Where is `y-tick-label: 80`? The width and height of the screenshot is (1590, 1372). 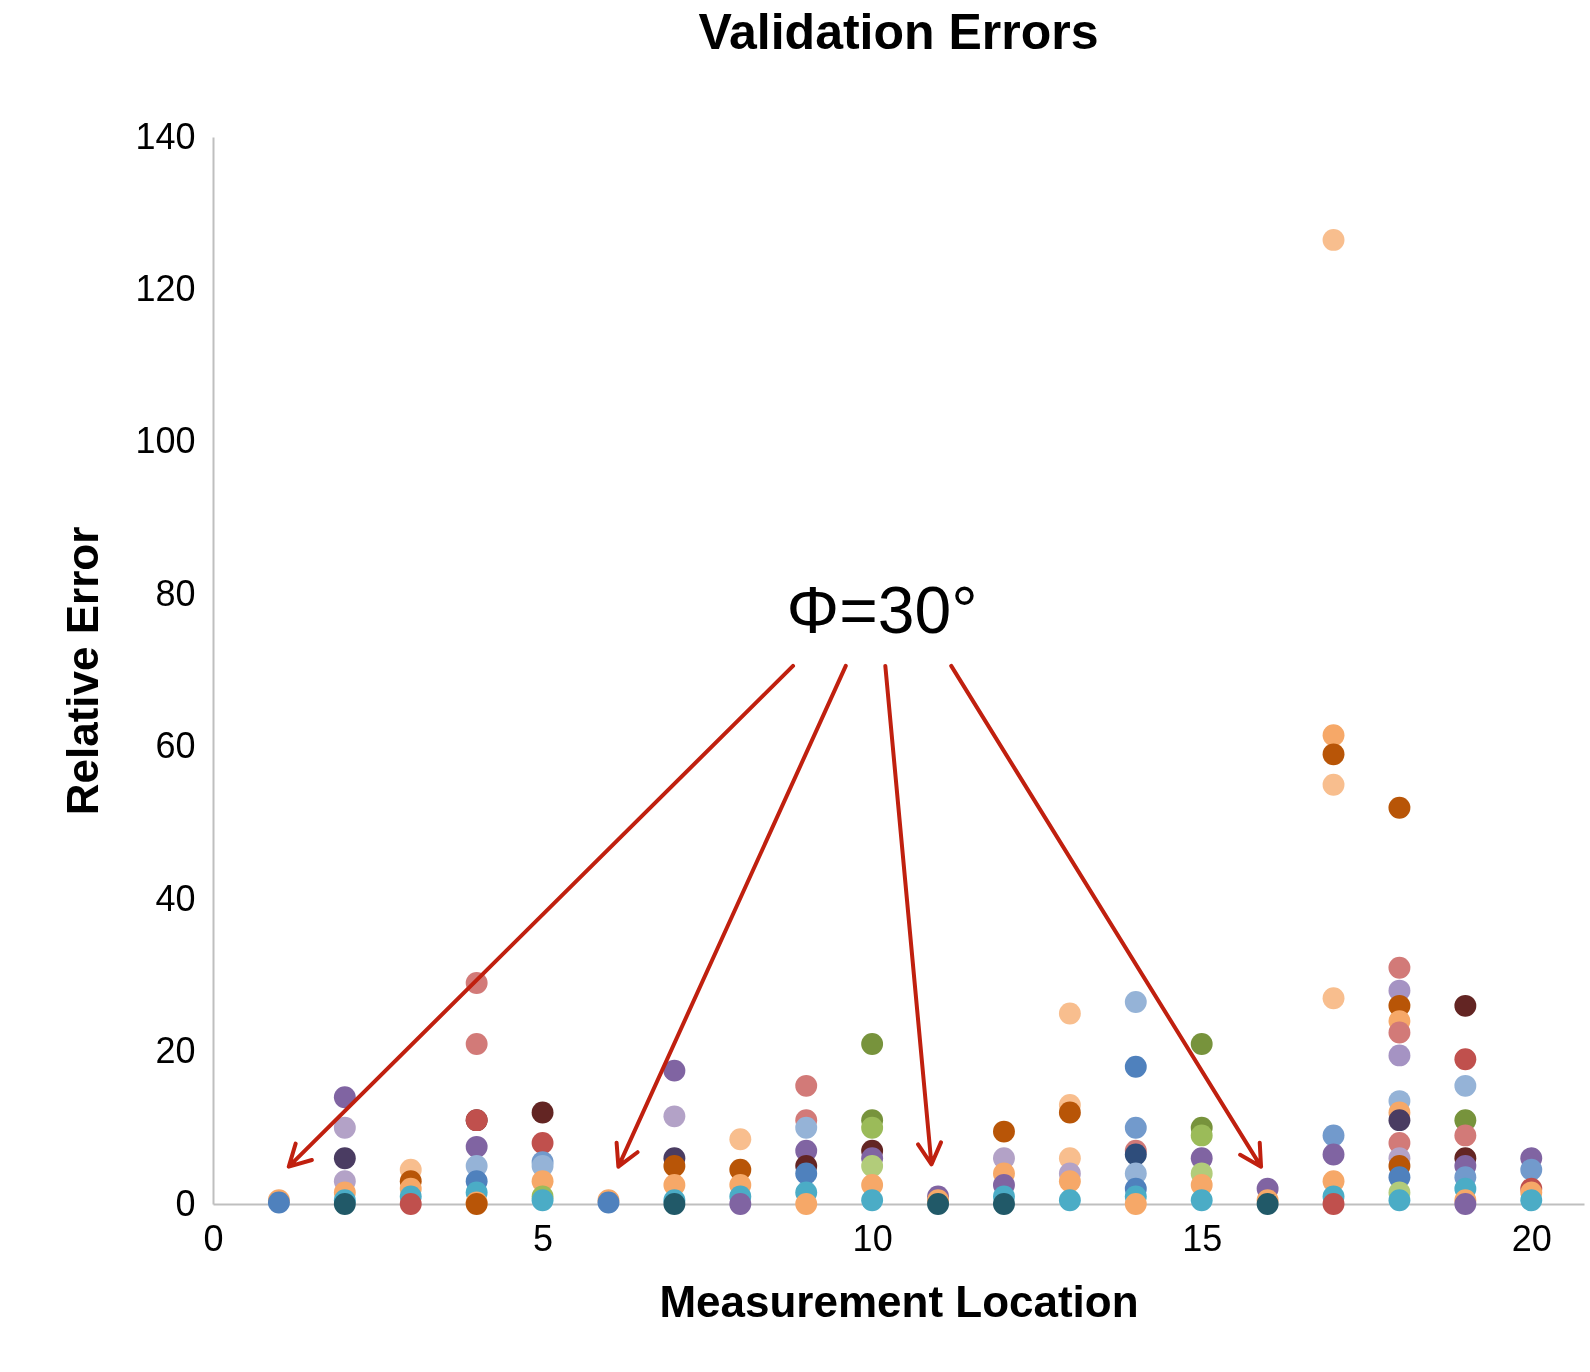
y-tick-label: 80 is located at coordinates (175, 593).